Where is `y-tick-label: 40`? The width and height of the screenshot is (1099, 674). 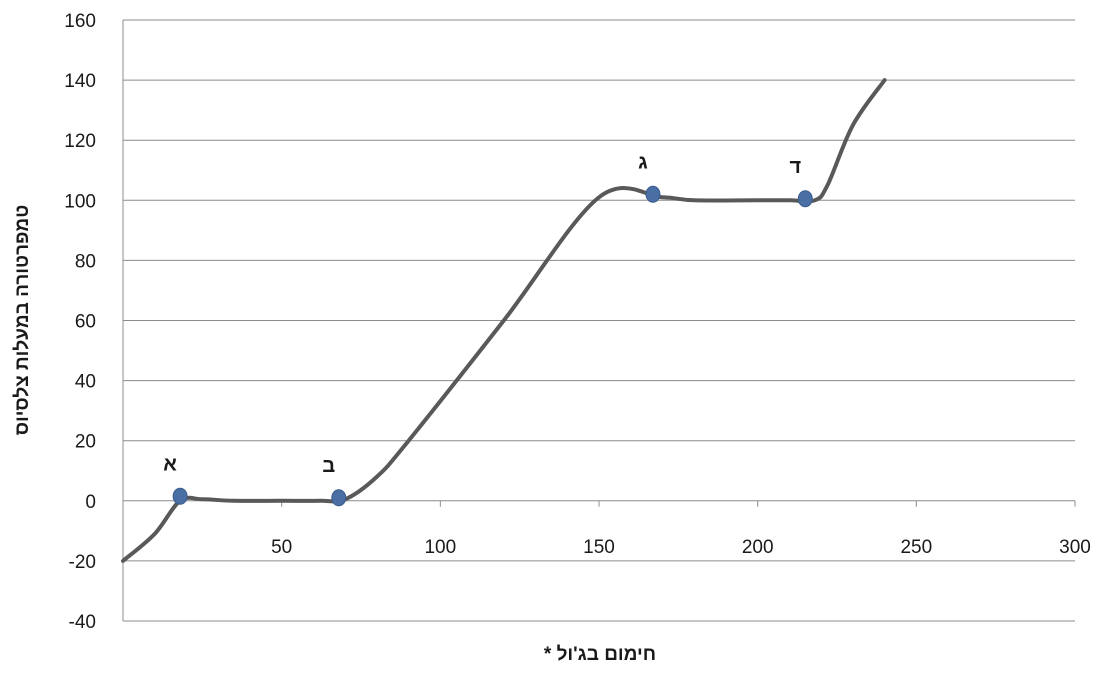
y-tick-label: 40 is located at coordinates (85, 382).